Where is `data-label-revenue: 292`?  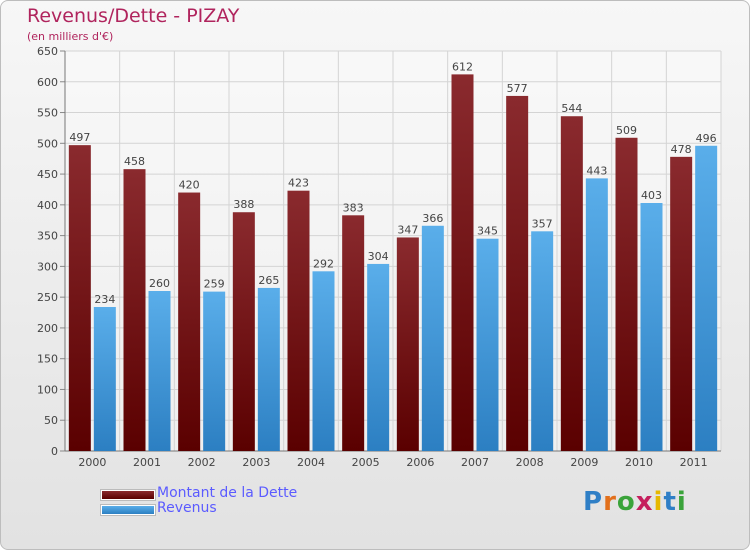
data-label-revenue: 292 is located at coordinates (323, 263).